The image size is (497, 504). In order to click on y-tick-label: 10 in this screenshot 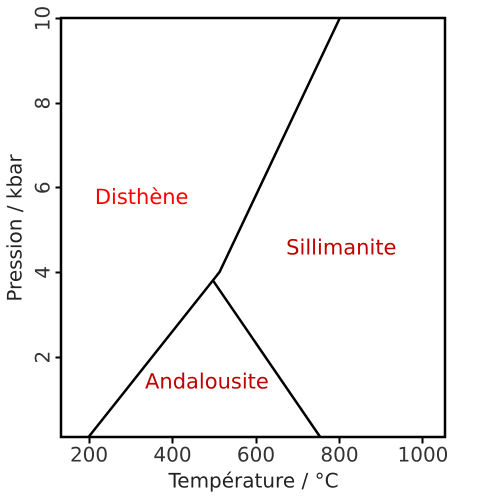, I will do `click(42, 19)`.